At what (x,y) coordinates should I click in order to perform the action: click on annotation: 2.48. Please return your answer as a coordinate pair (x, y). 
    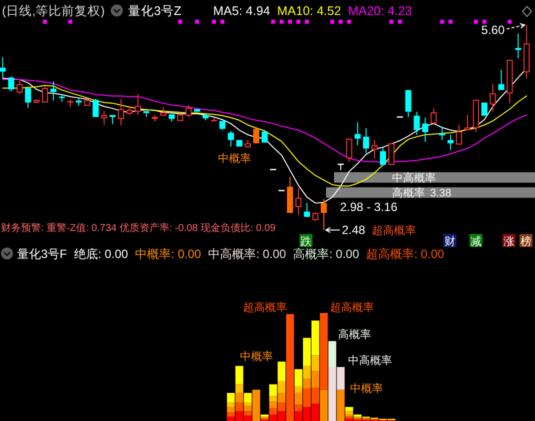
    Looking at the image, I should click on (354, 230).